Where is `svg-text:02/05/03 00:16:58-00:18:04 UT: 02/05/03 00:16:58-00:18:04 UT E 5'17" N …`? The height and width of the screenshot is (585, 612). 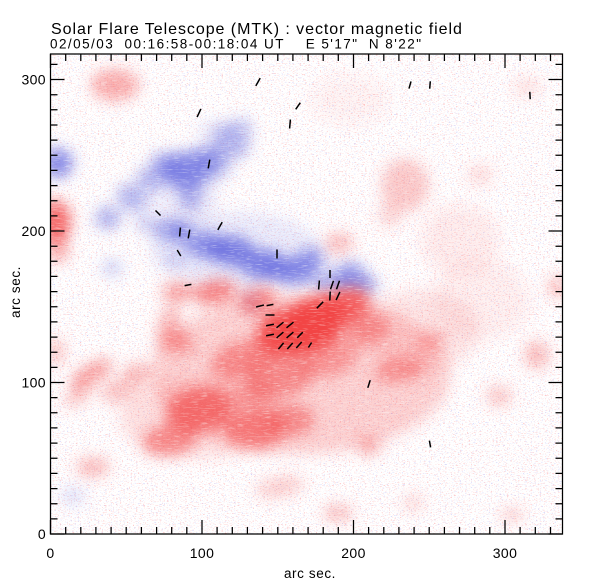
svg-text:02/05/03 00:16:58-00:18:04 UT: 02/05/03 00:16:58-00:18:04 UT E 5'17" N … is located at coordinates (236, 44).